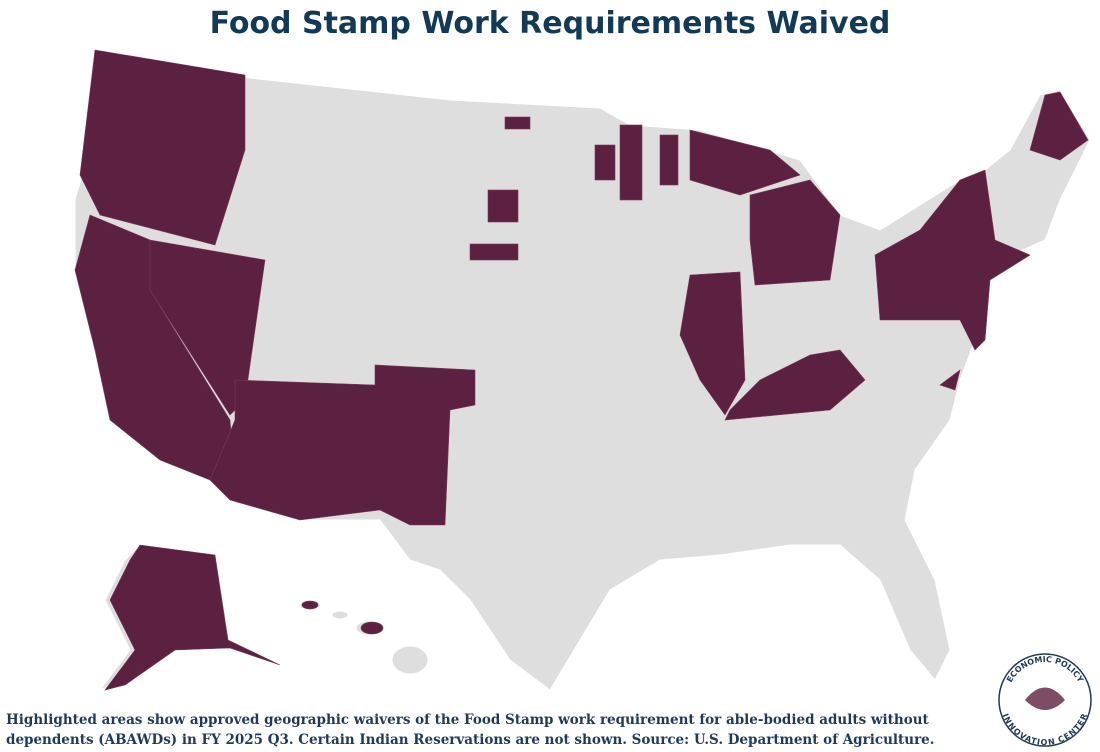 This screenshot has width=1100, height=752. I want to click on hawaii, so click(364, 637).